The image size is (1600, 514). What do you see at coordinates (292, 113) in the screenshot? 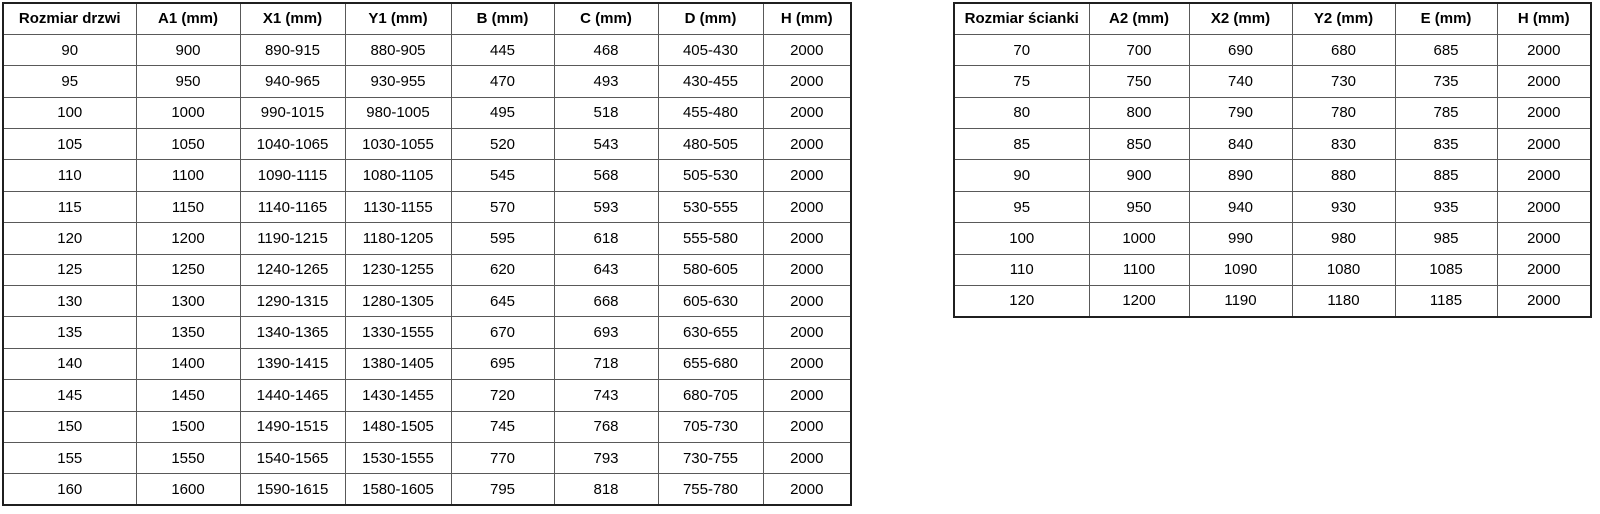
I see `table-cell: 990-1015` at bounding box center [292, 113].